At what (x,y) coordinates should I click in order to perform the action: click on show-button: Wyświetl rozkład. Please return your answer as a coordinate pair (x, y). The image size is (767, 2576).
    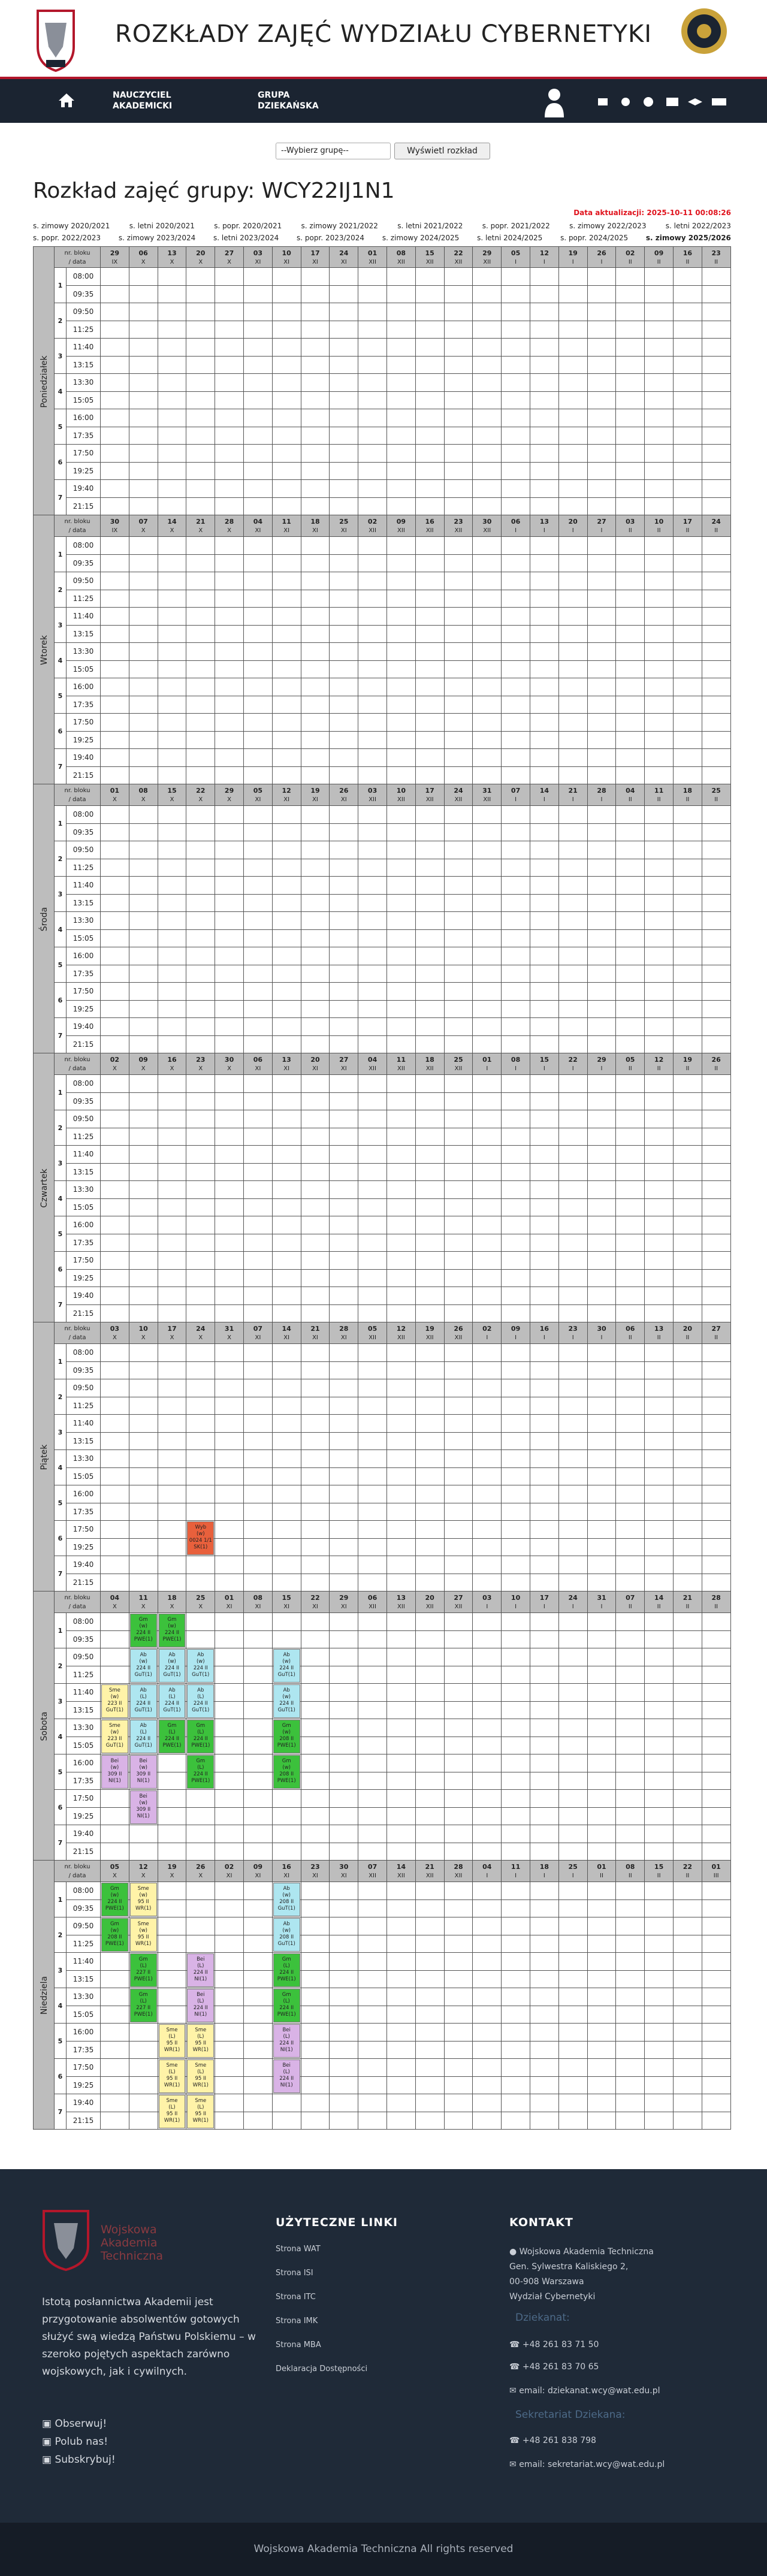
    Looking at the image, I should click on (442, 151).